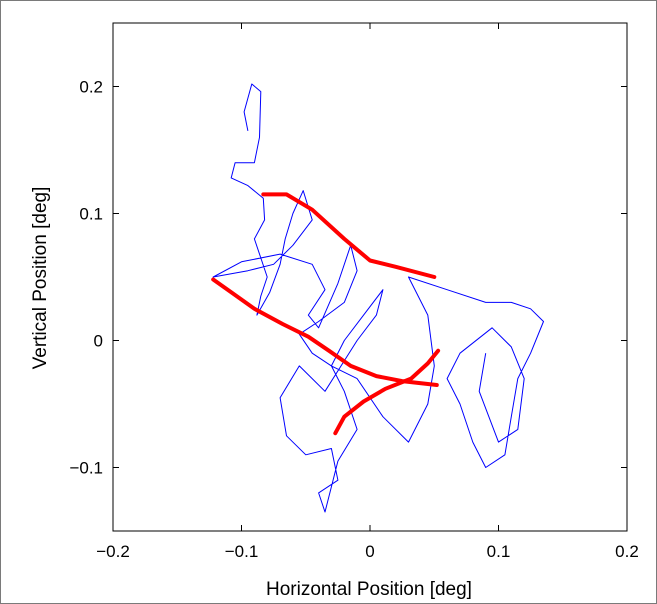 The width and height of the screenshot is (657, 604). I want to click on paths-layer, so click(326, 314).